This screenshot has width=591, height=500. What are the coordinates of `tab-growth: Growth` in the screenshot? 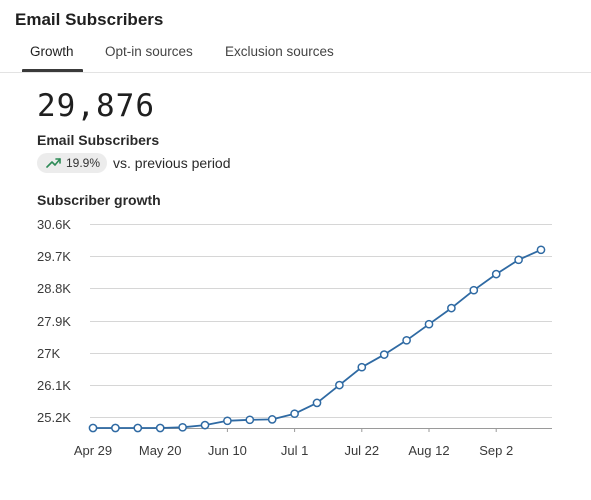 It's located at (52, 51).